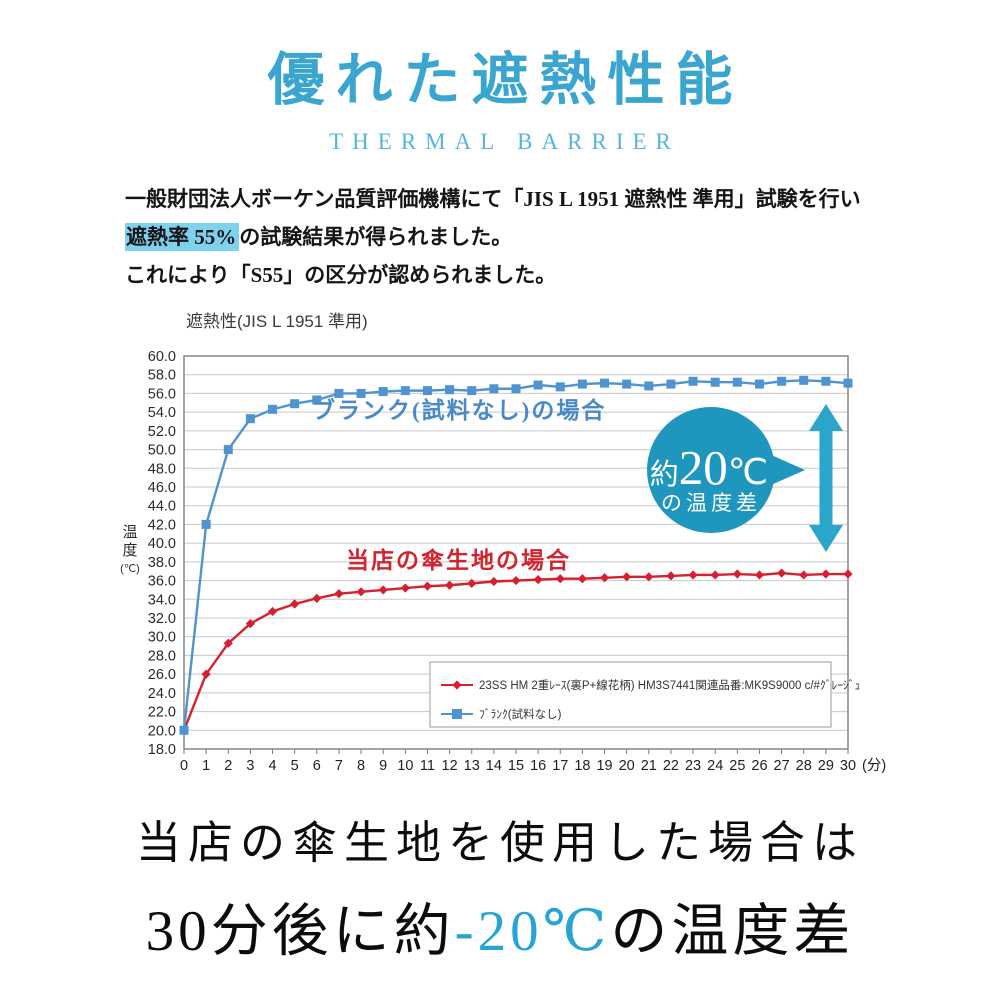 The width and height of the screenshot is (1000, 1000). Describe the element at coordinates (709, 467) in the screenshot. I see `svg-text: 約20℃` at that location.